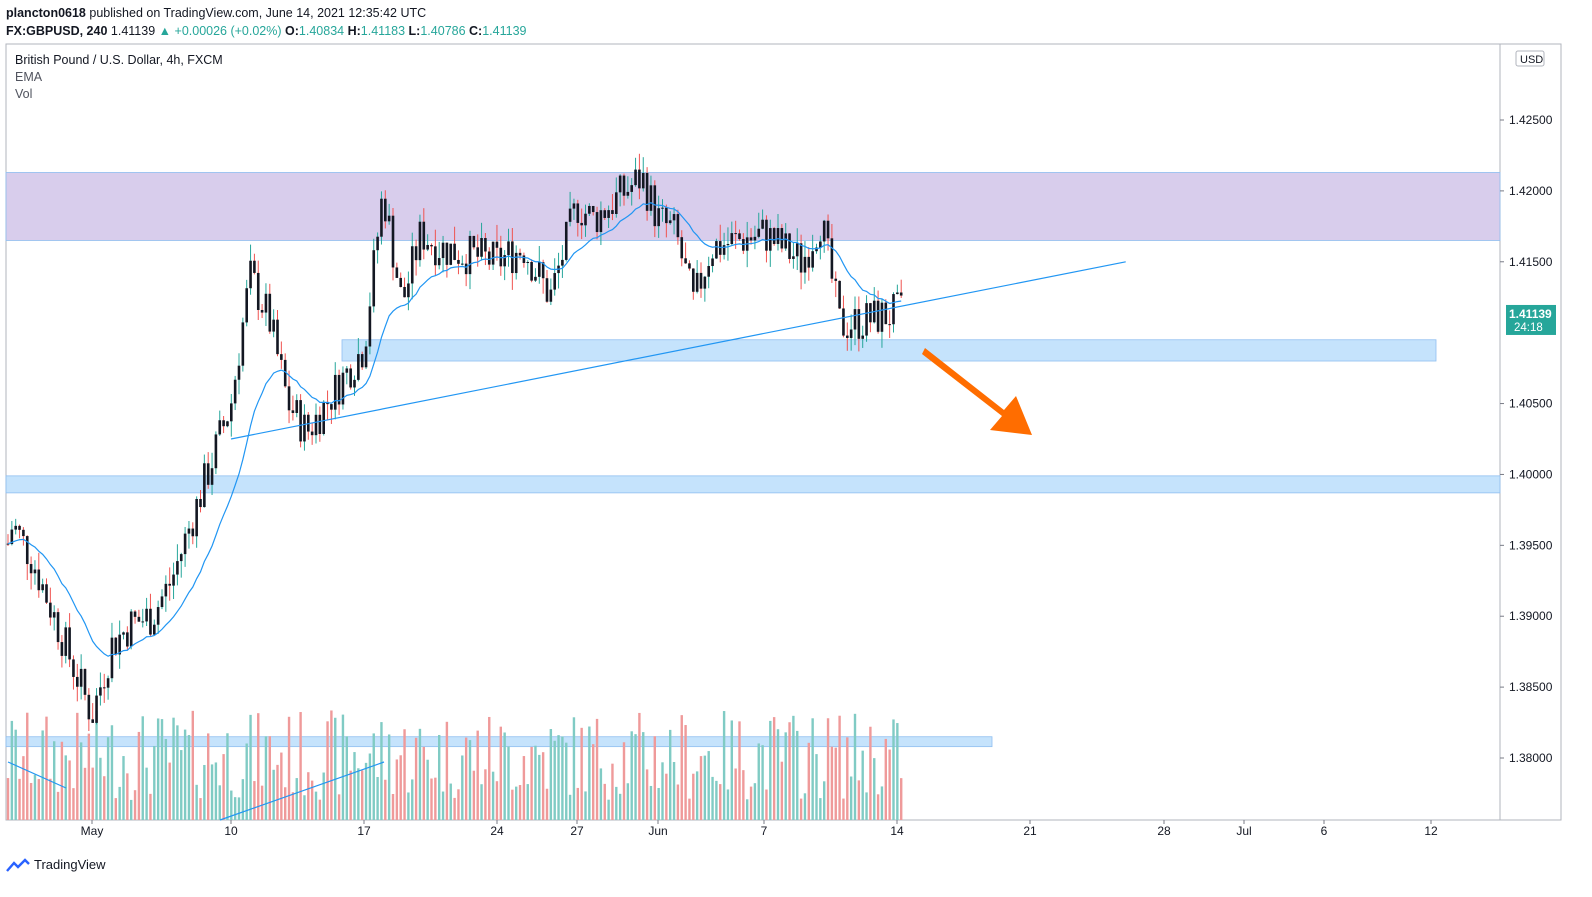 The image size is (1592, 897). I want to click on trendline, so click(678, 350).